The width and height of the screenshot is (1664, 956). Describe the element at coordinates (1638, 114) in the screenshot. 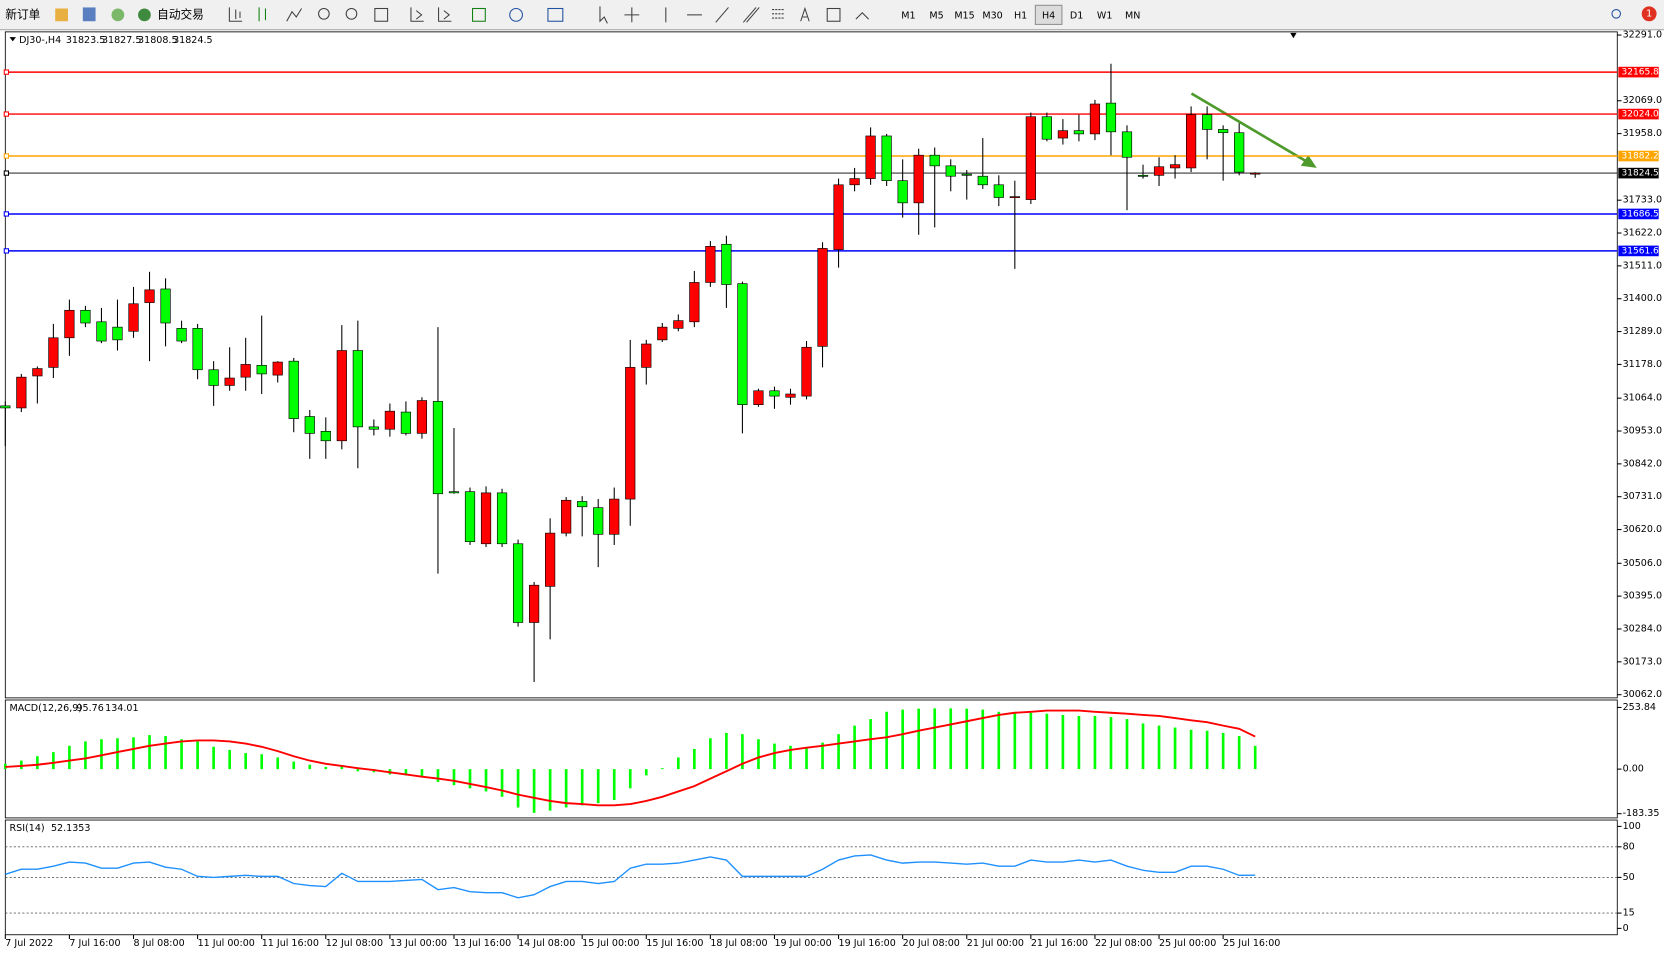

I see `level-label-bg` at that location.